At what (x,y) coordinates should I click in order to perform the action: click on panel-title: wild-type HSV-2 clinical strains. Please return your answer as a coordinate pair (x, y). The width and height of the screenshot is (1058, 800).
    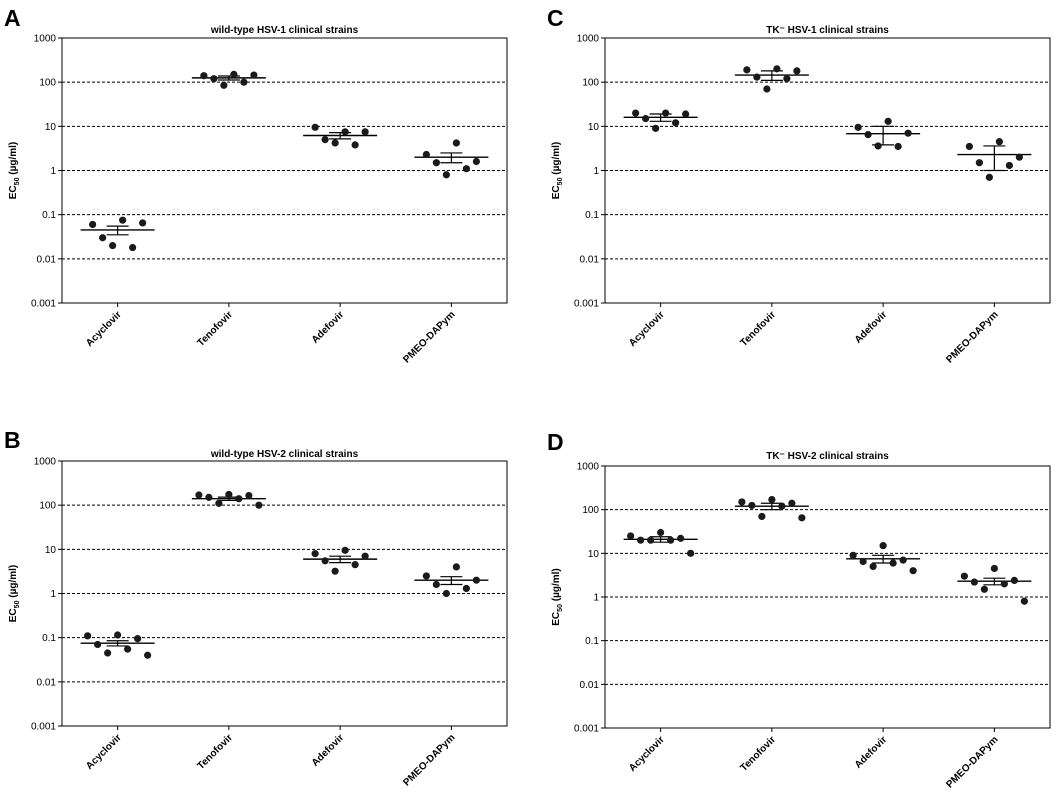
    Looking at the image, I should click on (284, 454).